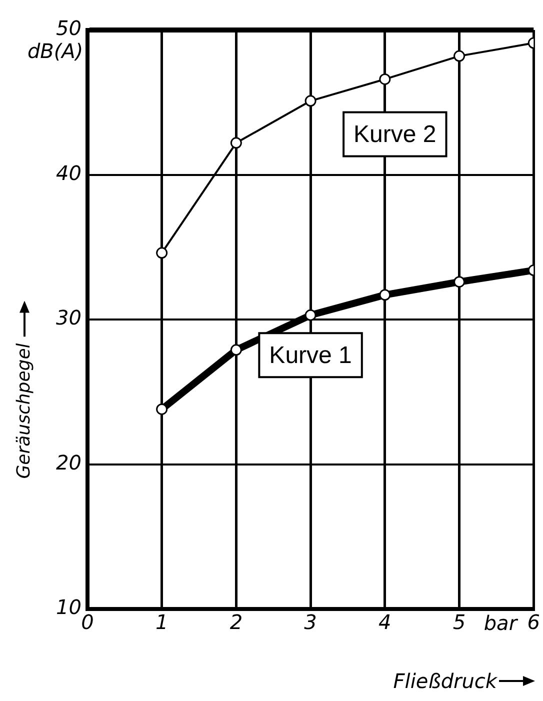  Describe the element at coordinates (459, 622) in the screenshot. I see `x-tick-label: 5` at that location.